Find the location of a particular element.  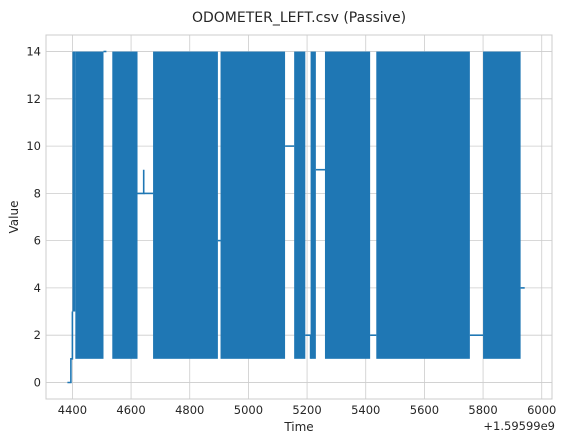

x-tick-labels: 4400 4600 4800 5000 5200 5400 5600 5800 6000 is located at coordinates (307, 410).